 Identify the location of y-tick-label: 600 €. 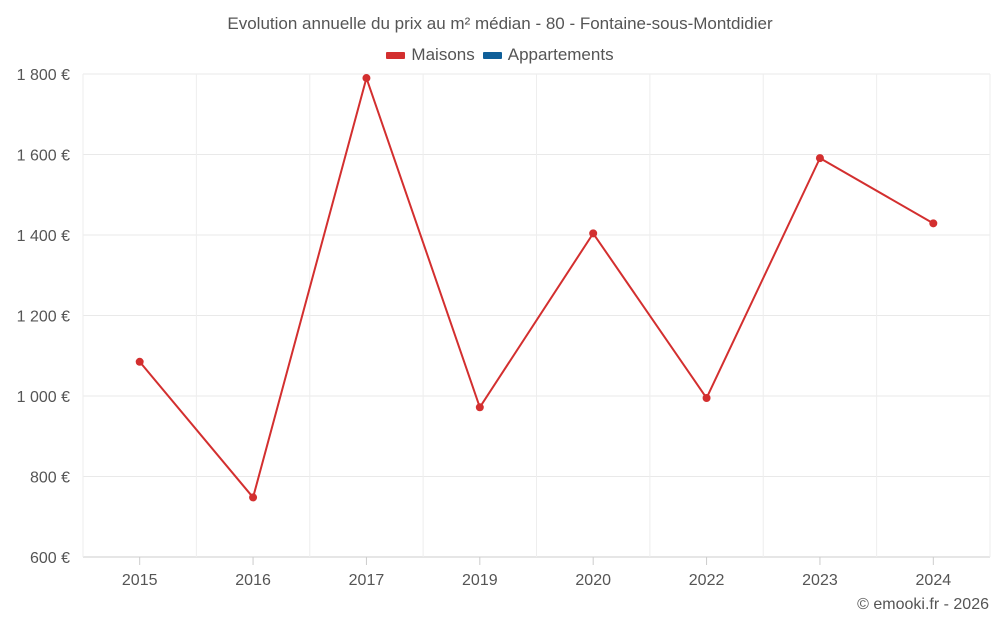
(50, 558).